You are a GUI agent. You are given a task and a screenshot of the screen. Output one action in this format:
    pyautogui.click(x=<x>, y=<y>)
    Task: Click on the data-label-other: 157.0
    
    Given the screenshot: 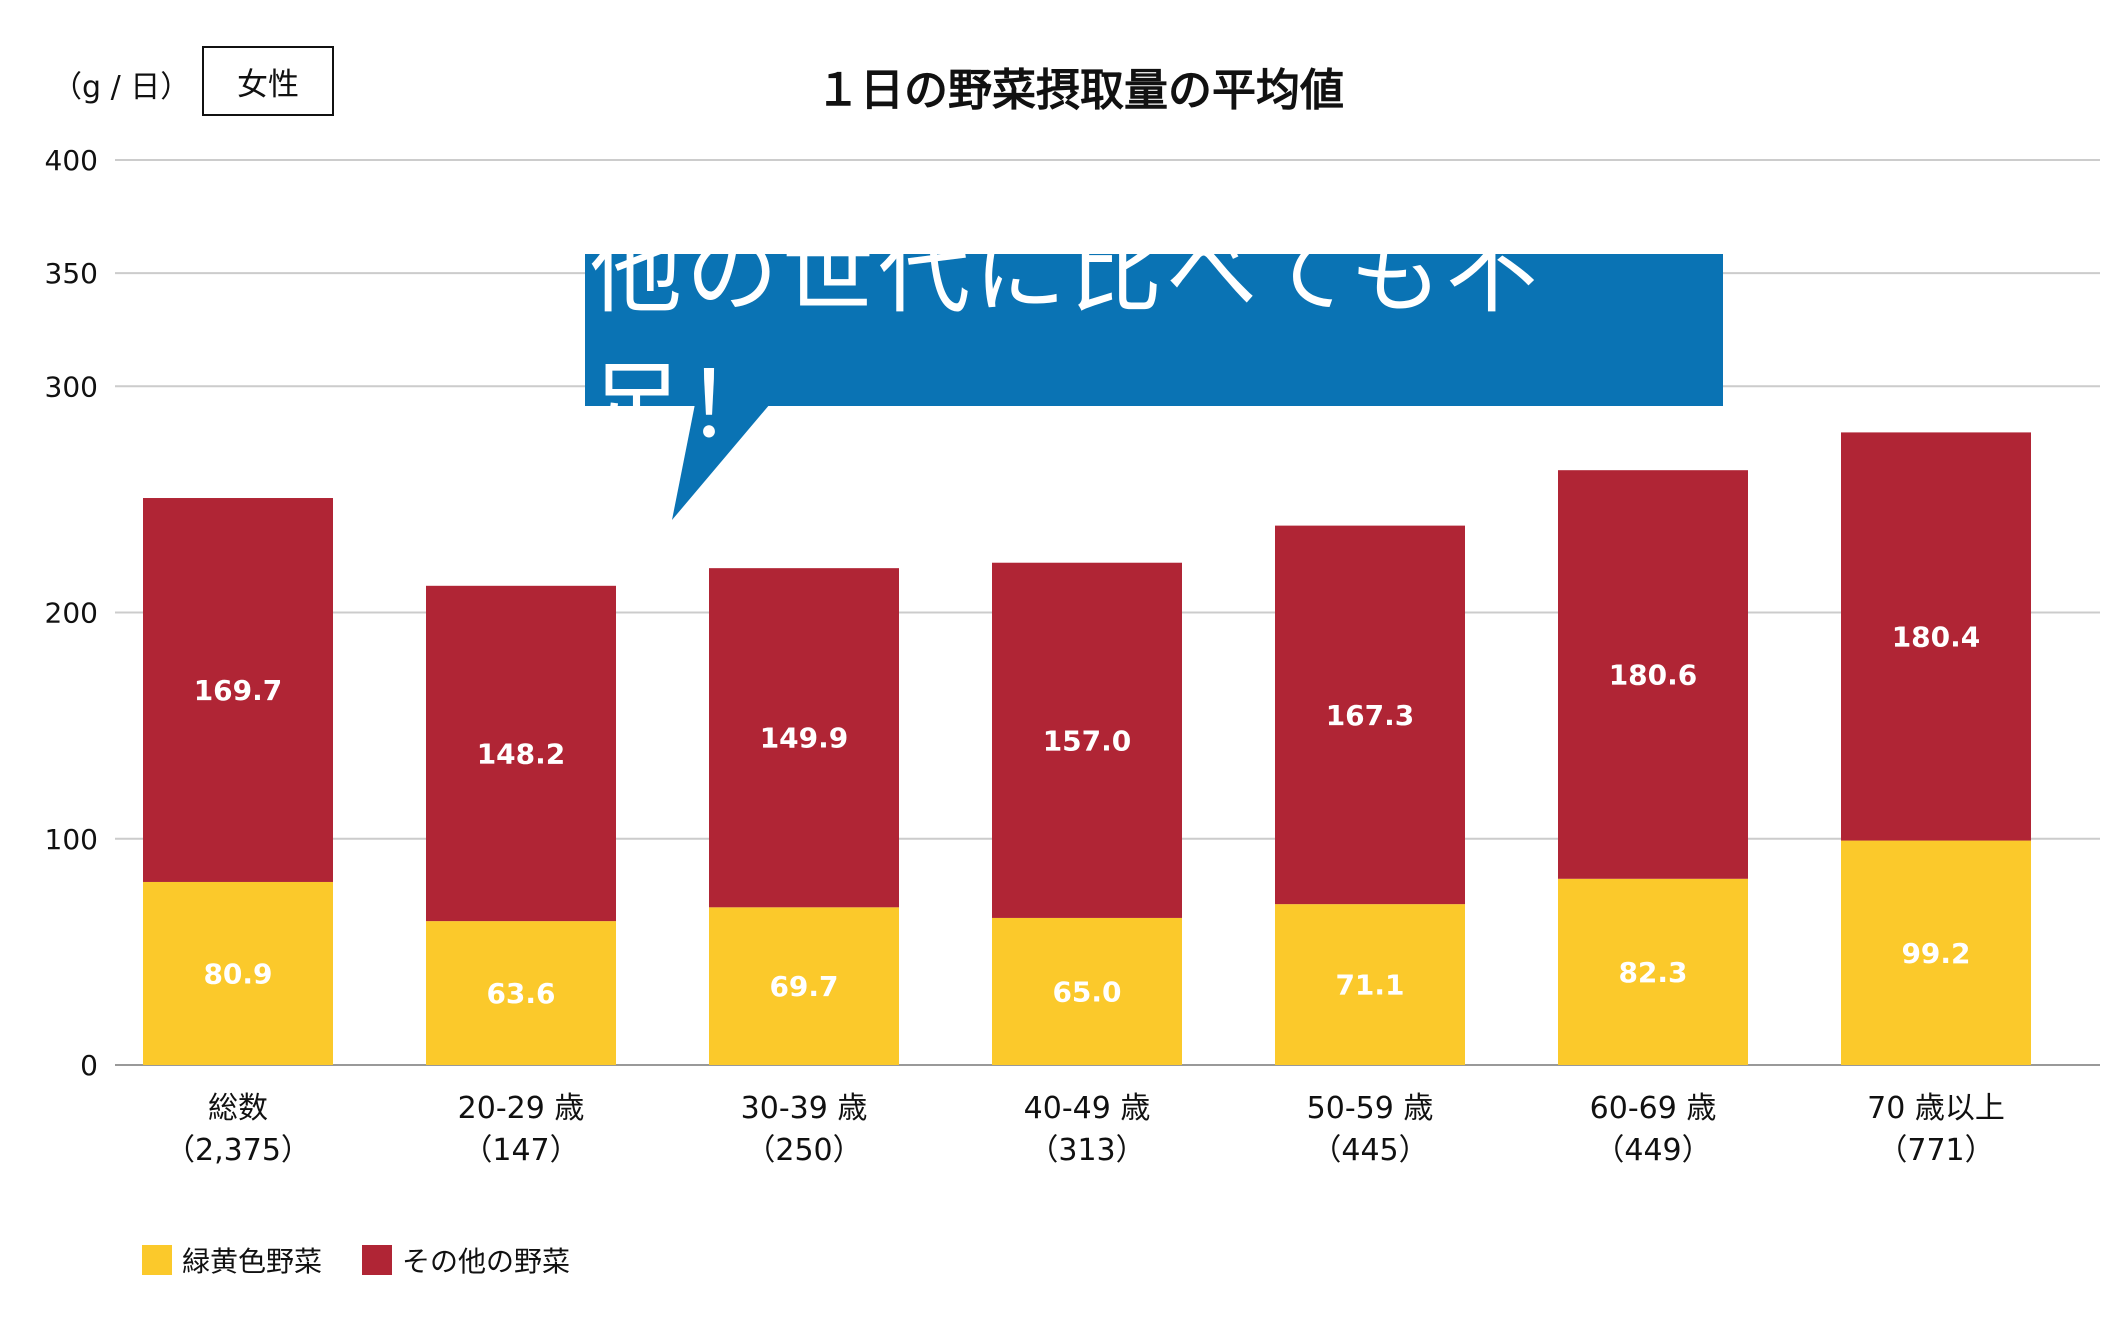 What is the action you would take?
    pyautogui.click(x=1087, y=740)
    